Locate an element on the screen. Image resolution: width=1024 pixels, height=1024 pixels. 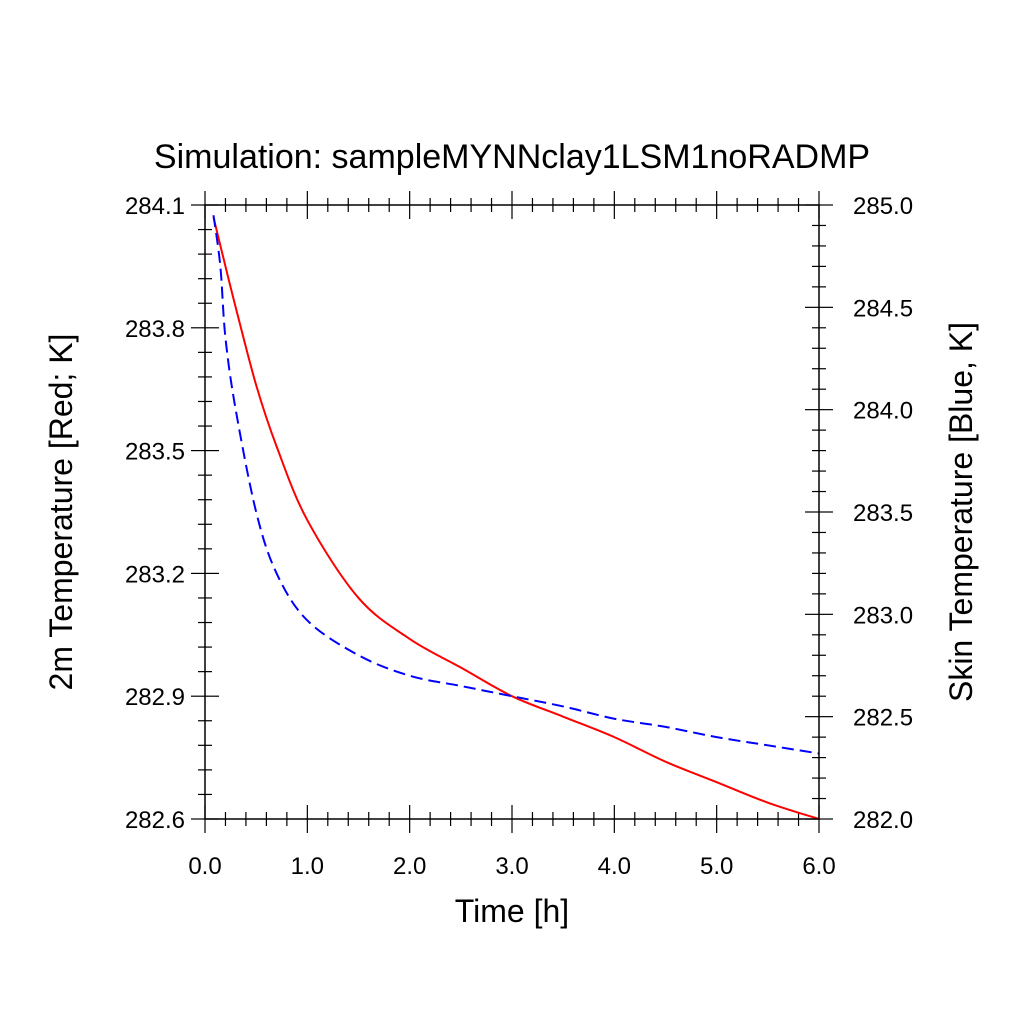
x-axis-title: Time [h] is located at coordinates (512, 911).